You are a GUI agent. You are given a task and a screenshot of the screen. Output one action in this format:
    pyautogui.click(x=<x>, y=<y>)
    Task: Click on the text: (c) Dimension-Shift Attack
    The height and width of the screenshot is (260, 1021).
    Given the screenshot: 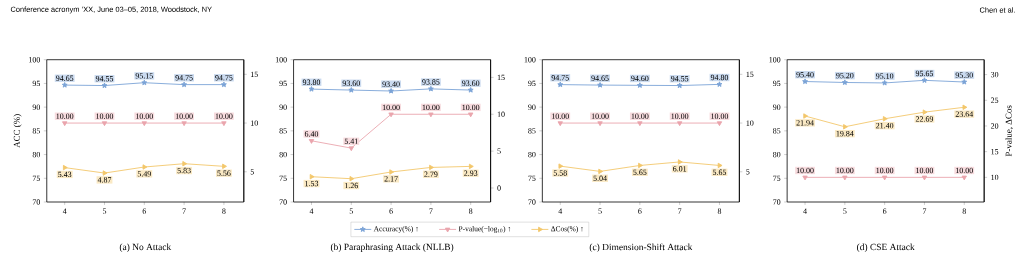 What is the action you would take?
    pyautogui.click(x=641, y=248)
    